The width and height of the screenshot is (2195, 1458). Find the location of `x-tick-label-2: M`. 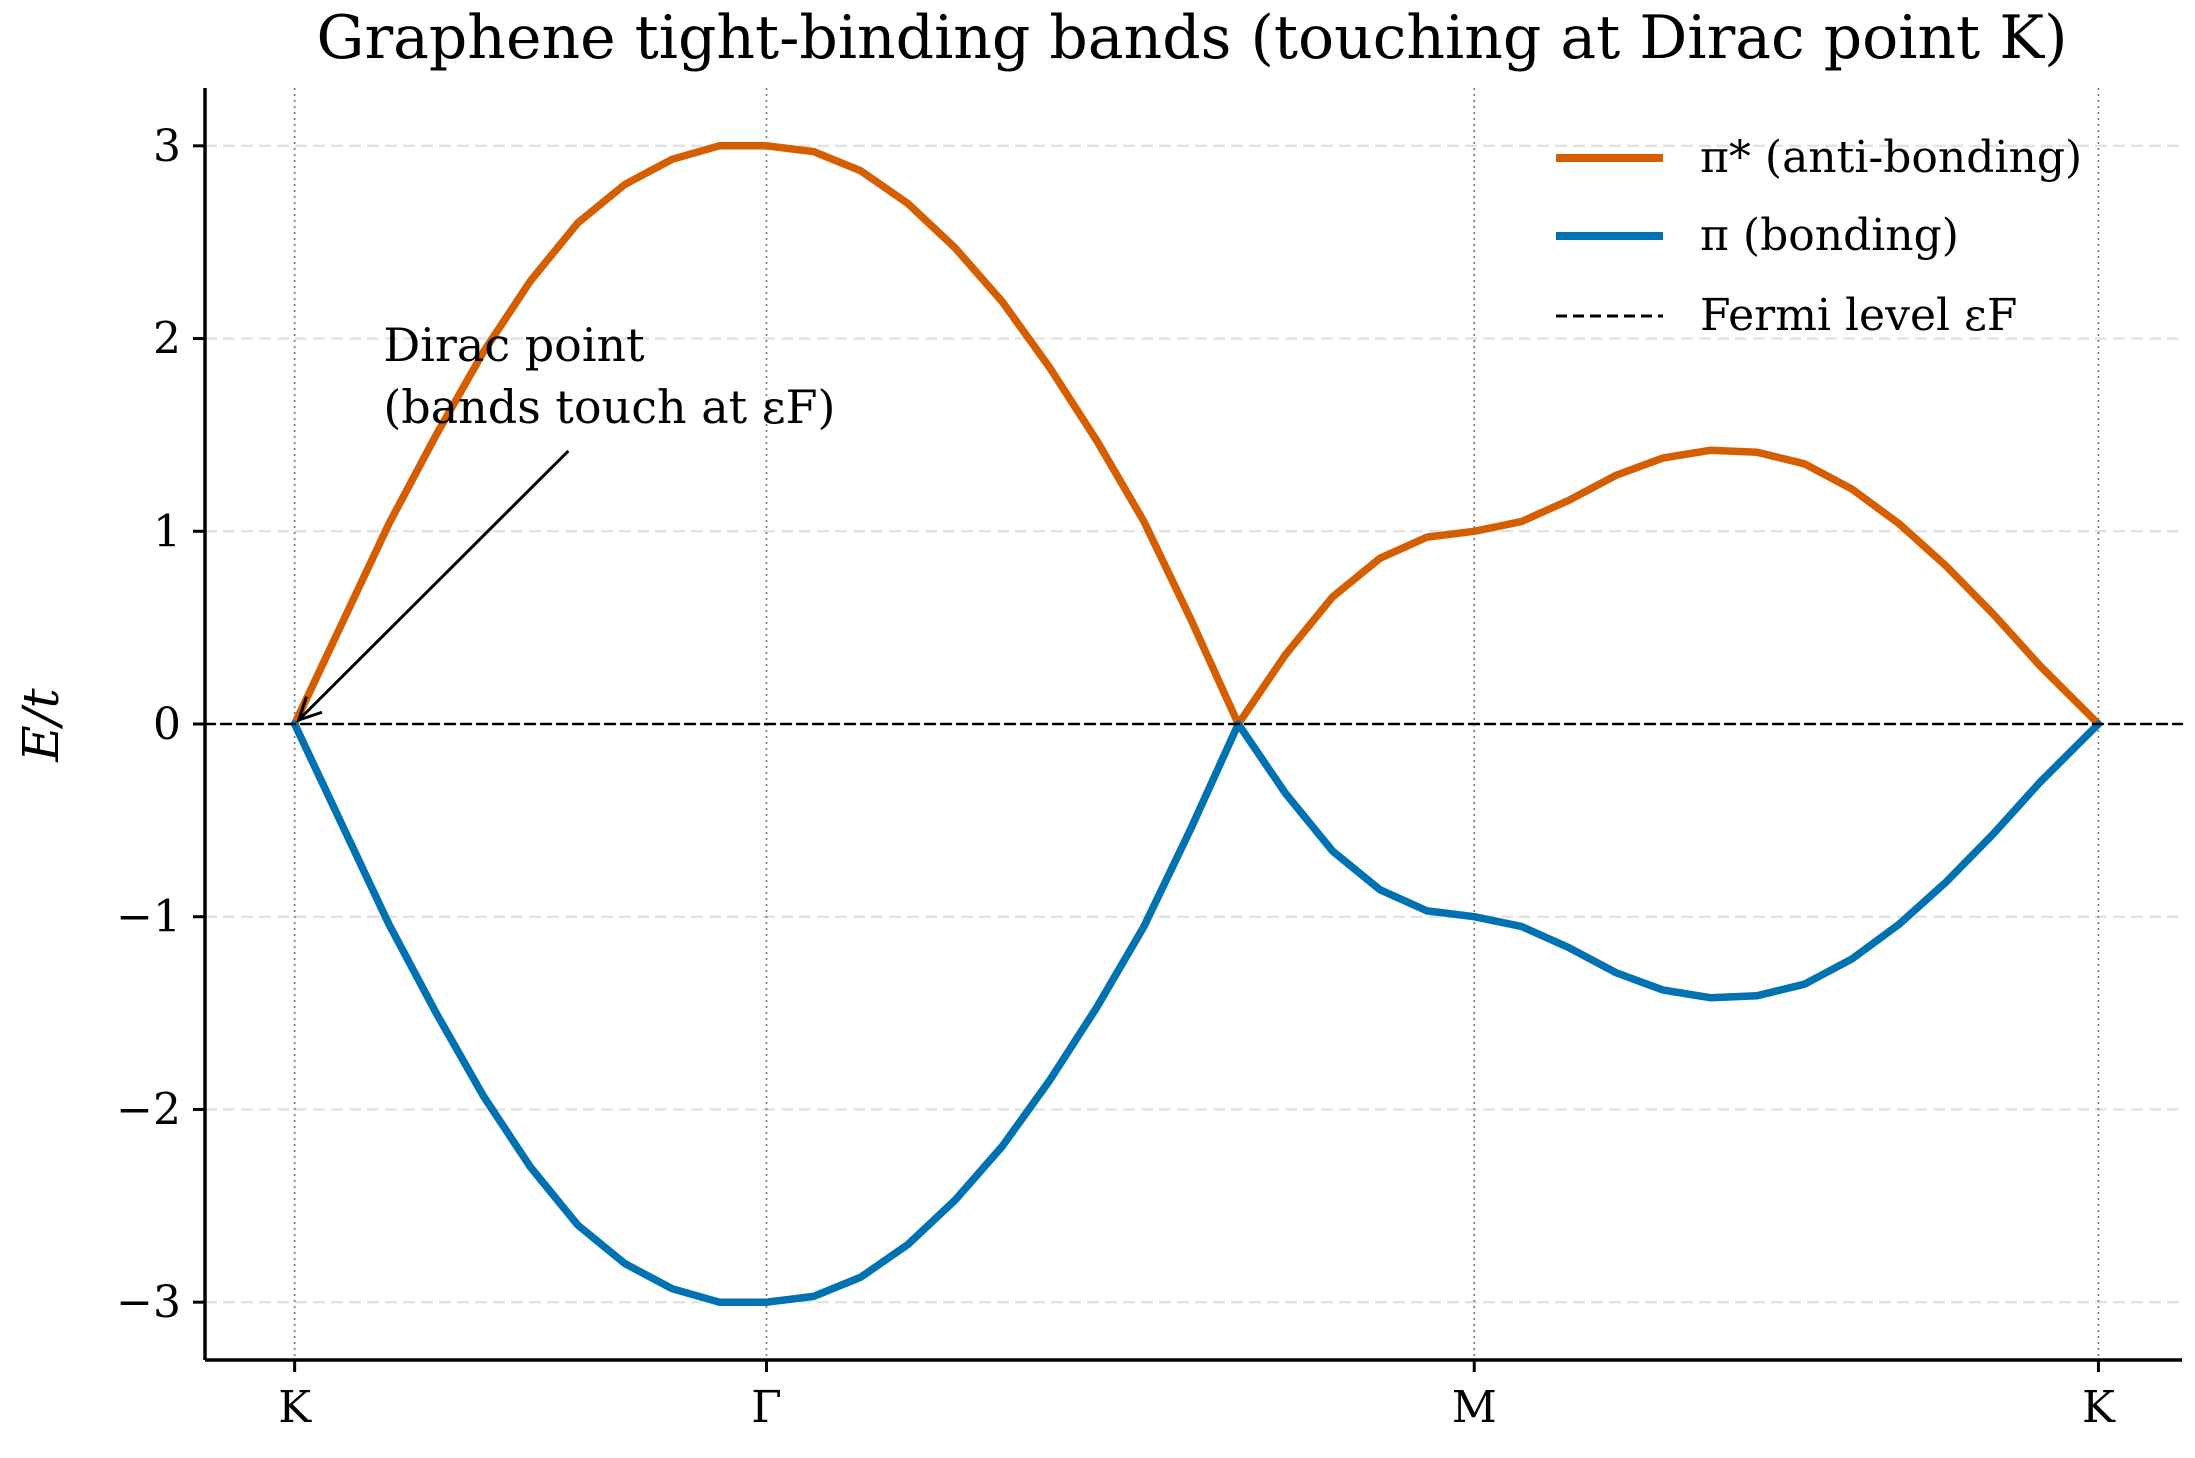

x-tick-label-2: M is located at coordinates (1474, 1407).